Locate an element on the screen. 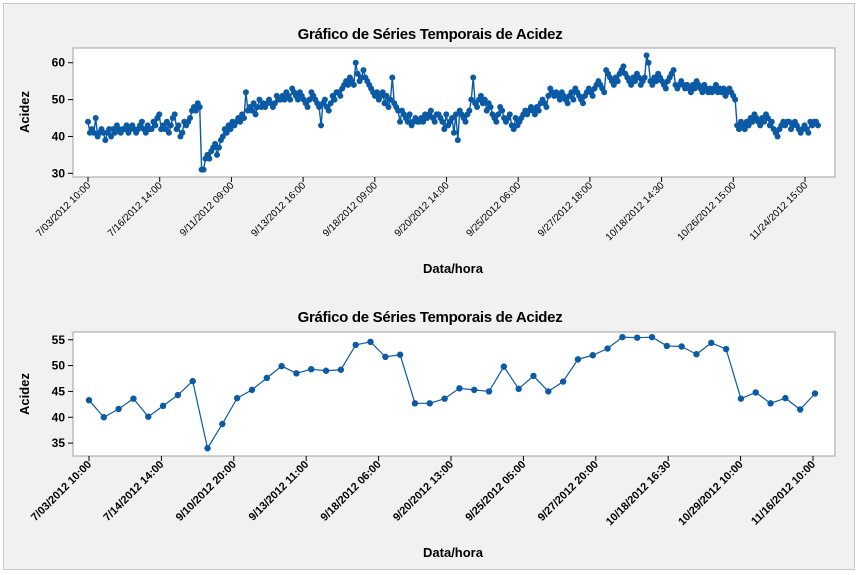  x-tick-label: 9/18/2012 09:00 is located at coordinates (350, 209).